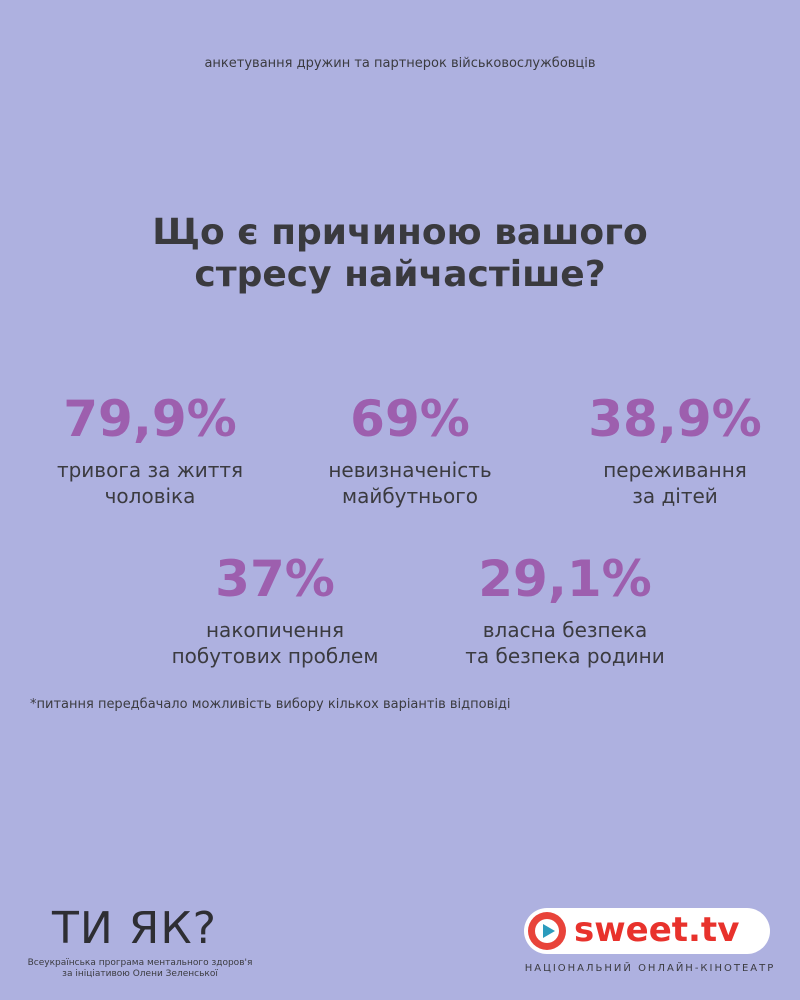 The image size is (800, 1000). What do you see at coordinates (134, 928) in the screenshot?
I see `logo-tyak: ТИ ЯК?` at bounding box center [134, 928].